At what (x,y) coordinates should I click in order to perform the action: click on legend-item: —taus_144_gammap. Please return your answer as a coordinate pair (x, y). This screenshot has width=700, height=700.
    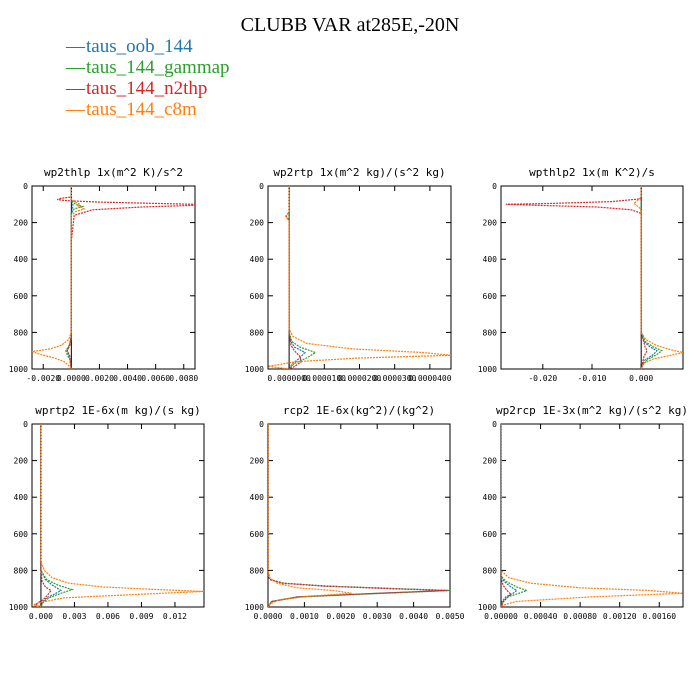
    Looking at the image, I should click on (148, 67).